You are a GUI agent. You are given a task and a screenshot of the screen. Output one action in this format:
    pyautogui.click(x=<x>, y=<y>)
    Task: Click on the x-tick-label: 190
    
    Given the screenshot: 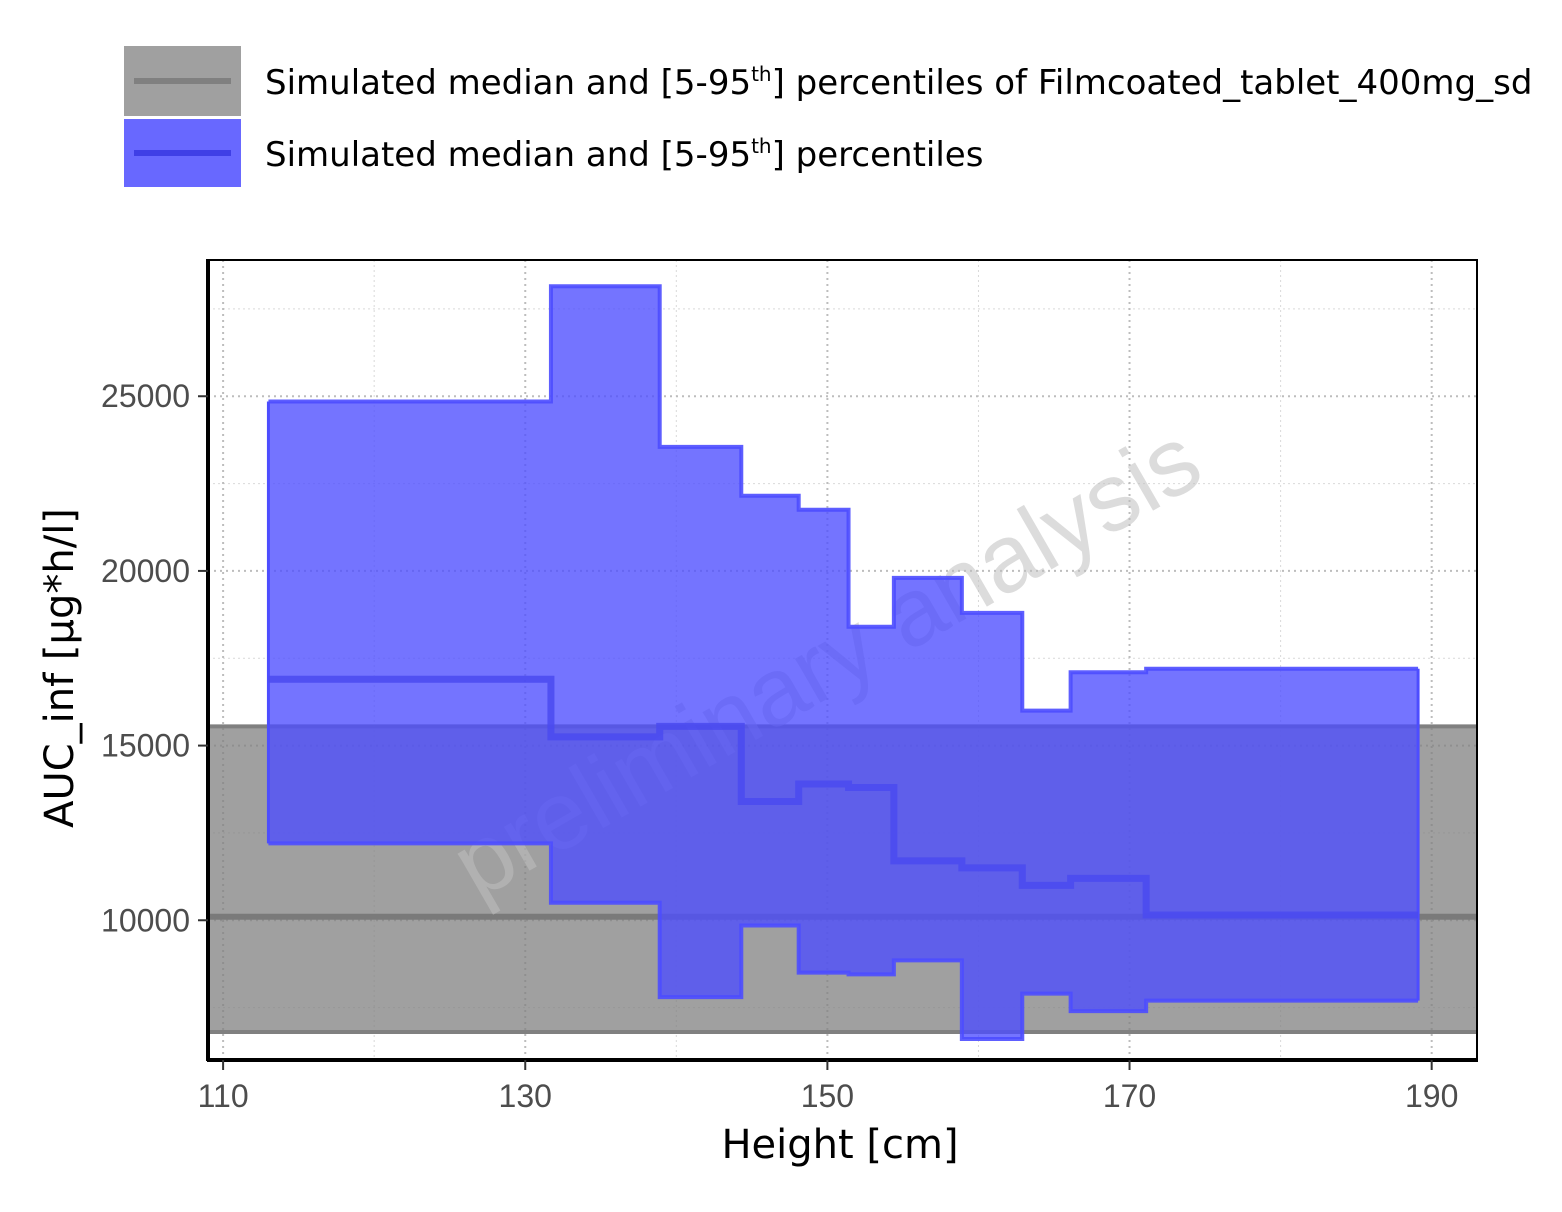 What is the action you would take?
    pyautogui.click(x=1431, y=1096)
    